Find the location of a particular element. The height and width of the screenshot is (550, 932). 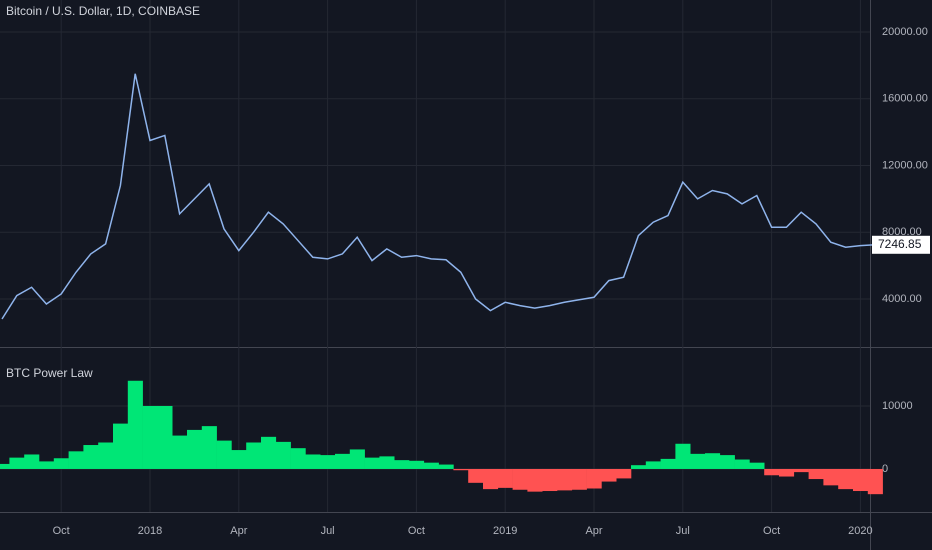

y-tick-label: 0 is located at coordinates (885, 469).